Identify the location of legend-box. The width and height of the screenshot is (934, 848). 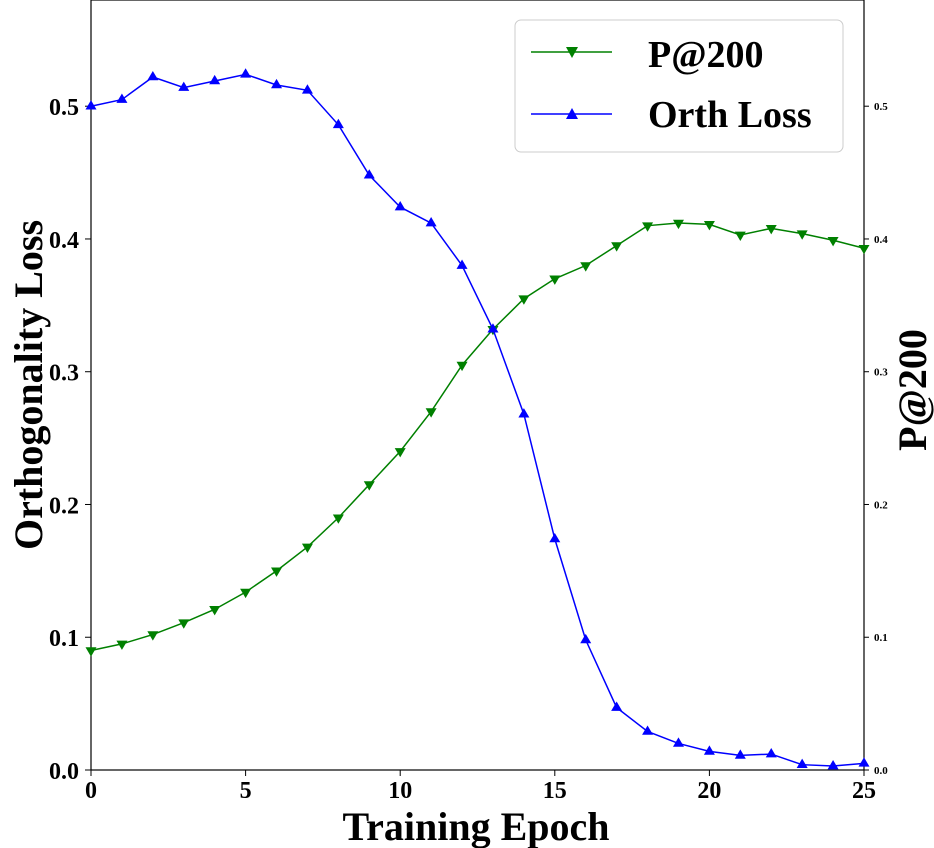
(679, 86).